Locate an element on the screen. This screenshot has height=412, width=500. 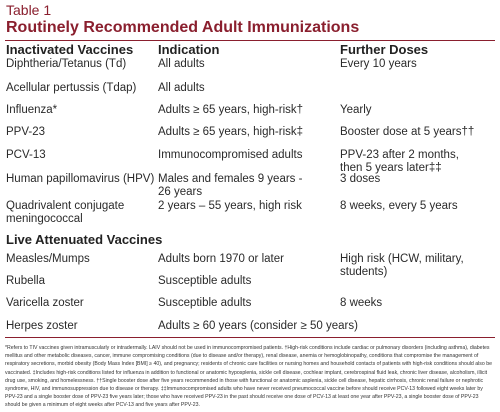
cell-vaccine: Quadrivalent conjugate meningococcal is located at coordinates (65, 212).